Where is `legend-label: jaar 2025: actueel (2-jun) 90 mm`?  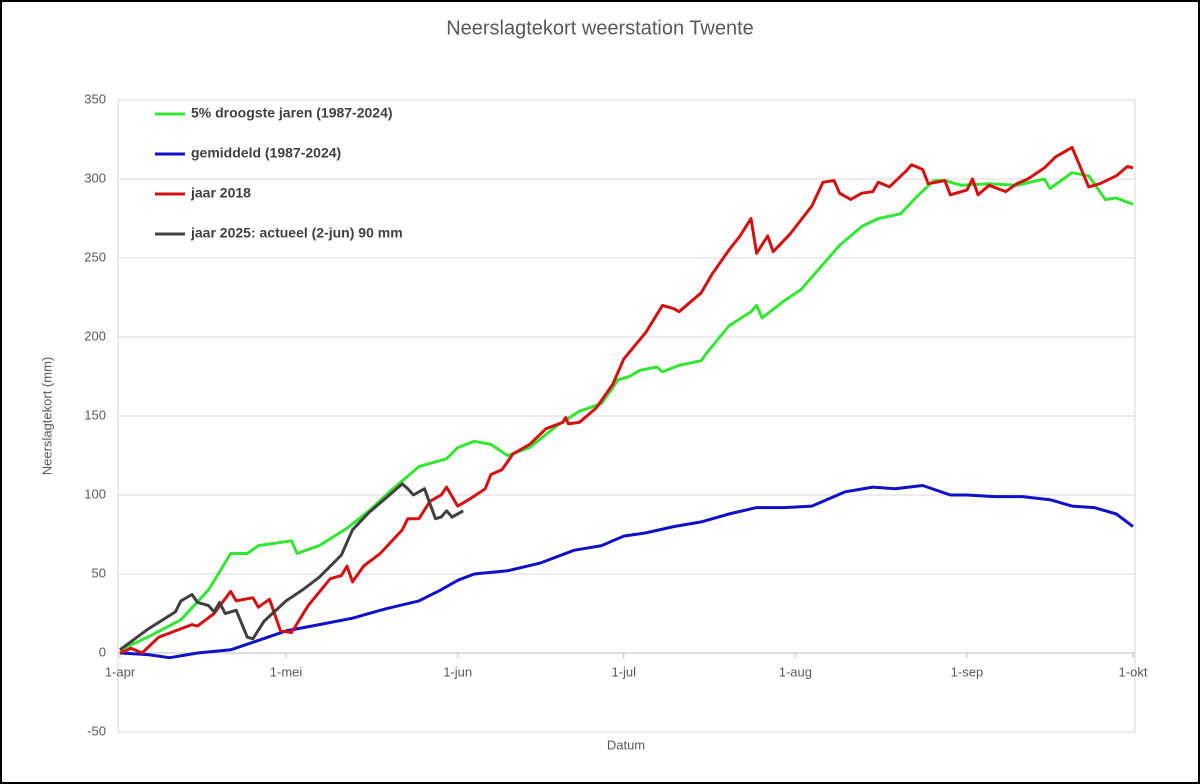 legend-label: jaar 2025: actueel (2-jun) 90 mm is located at coordinates (296, 233).